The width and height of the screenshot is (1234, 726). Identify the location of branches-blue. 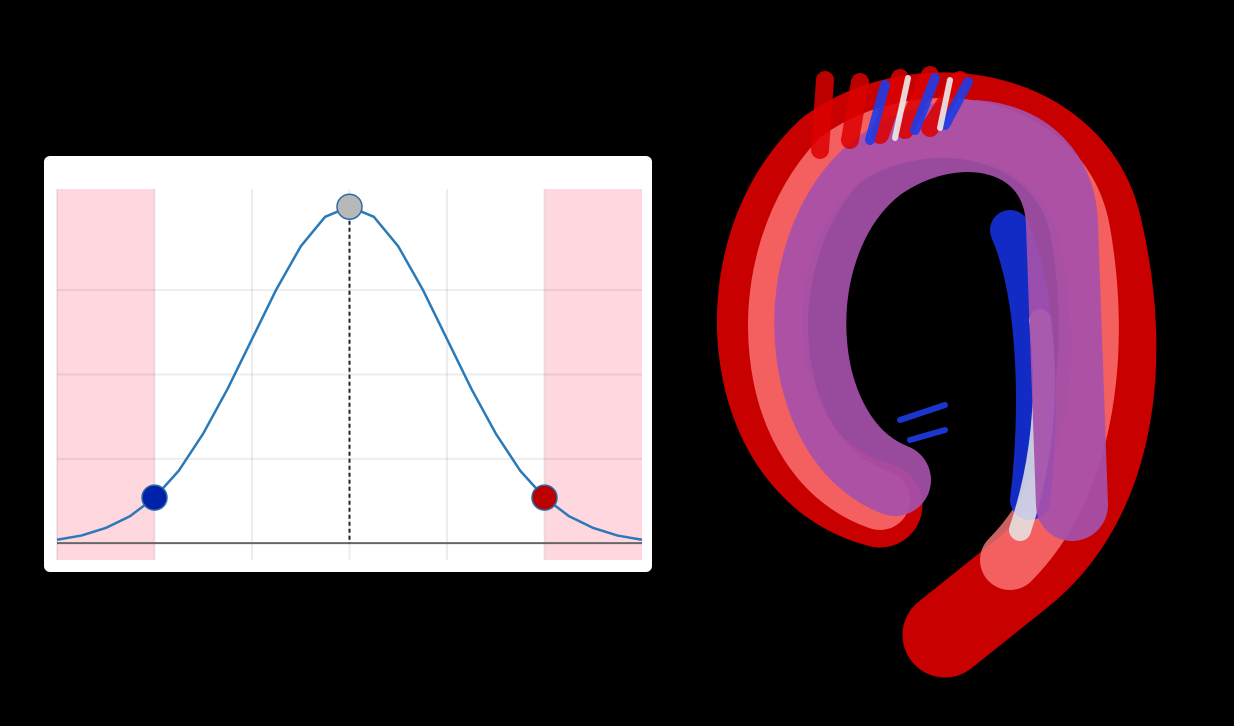
(919, 109).